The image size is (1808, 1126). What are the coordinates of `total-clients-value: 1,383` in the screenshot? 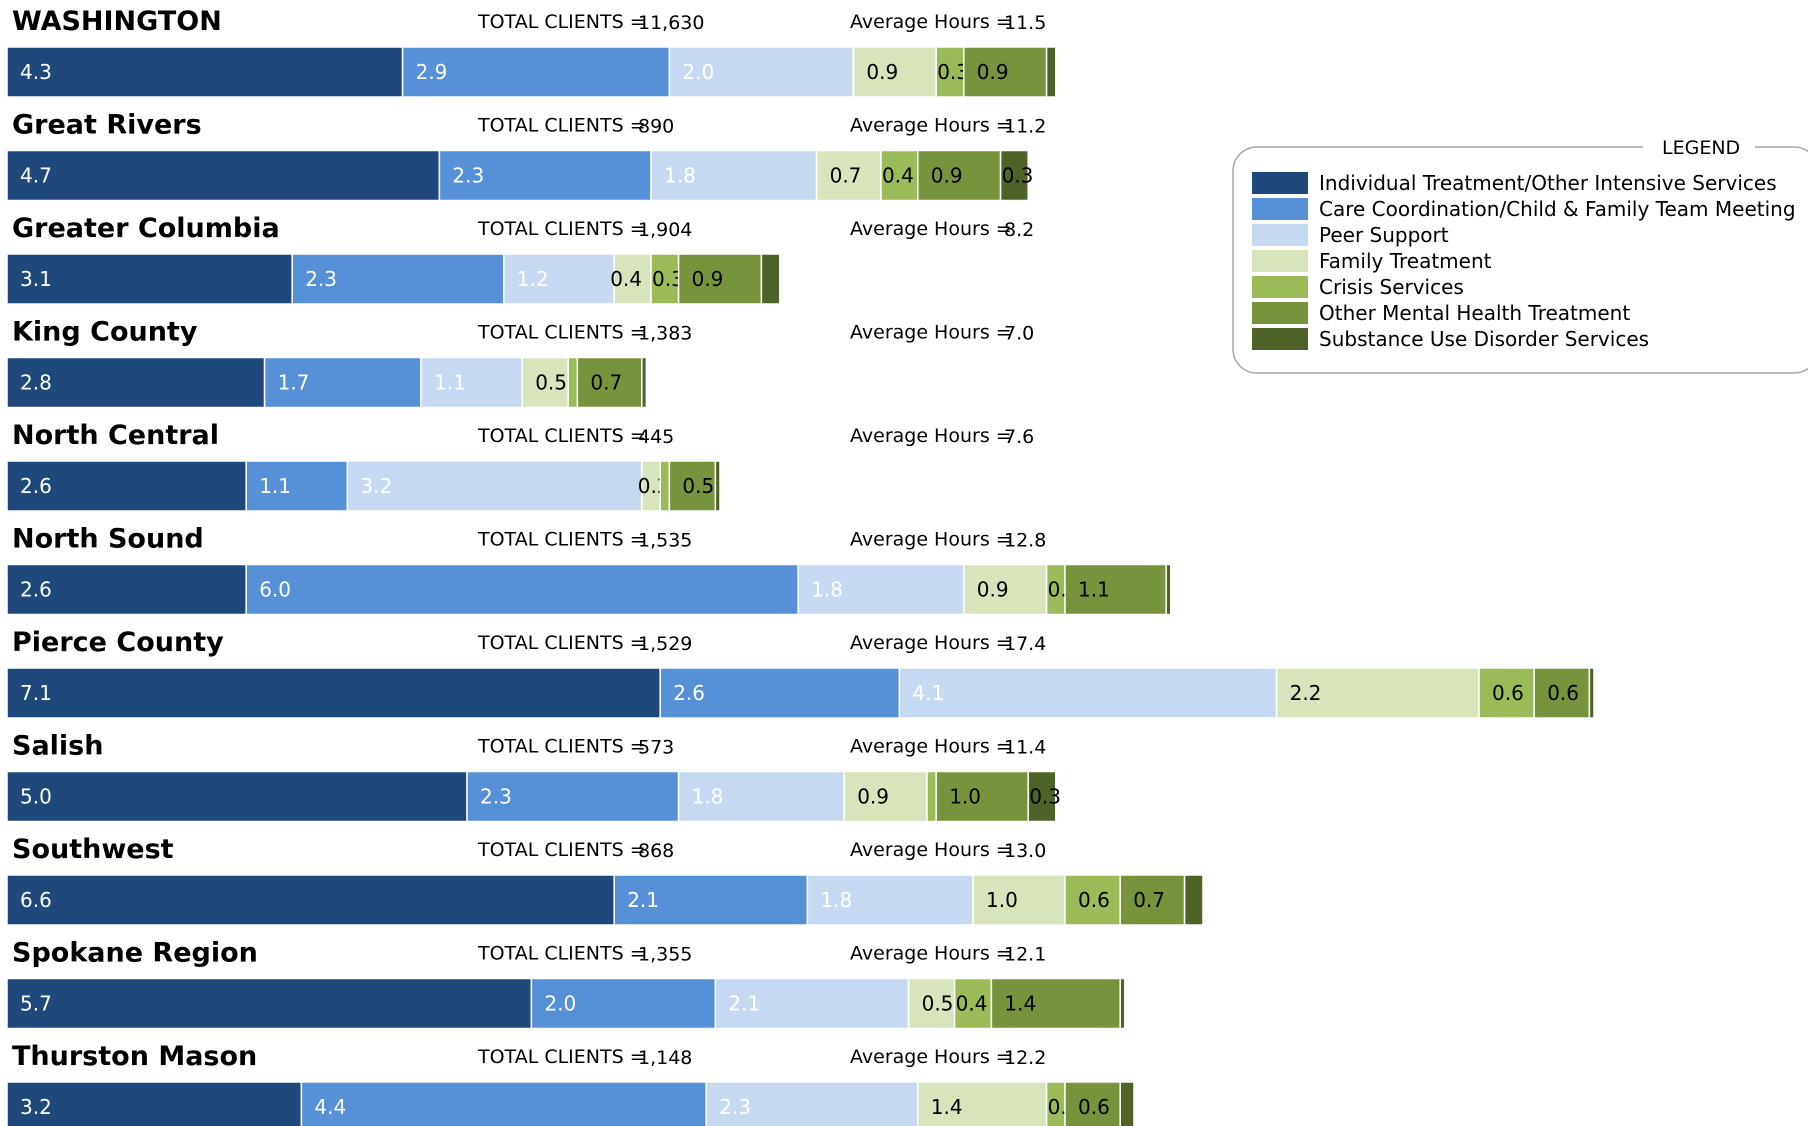 It's located at (665, 334).